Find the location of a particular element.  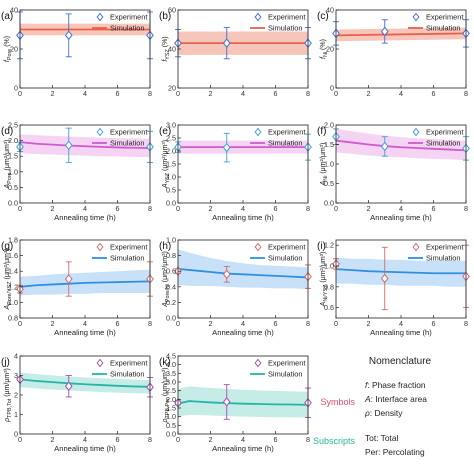

y-axis-label: APore/YSZ (μm²/μm³) is located at coordinates (8, 280).